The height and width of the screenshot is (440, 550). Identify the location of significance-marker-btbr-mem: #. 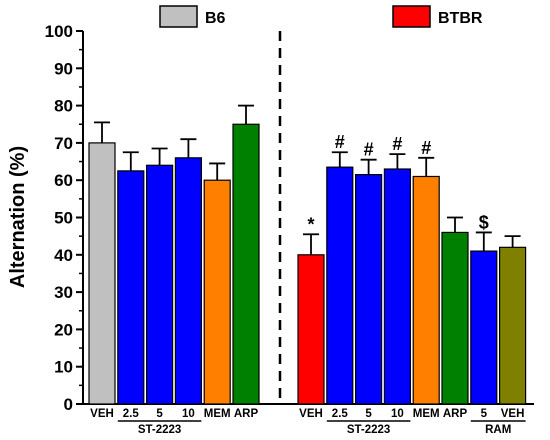
(426, 148).